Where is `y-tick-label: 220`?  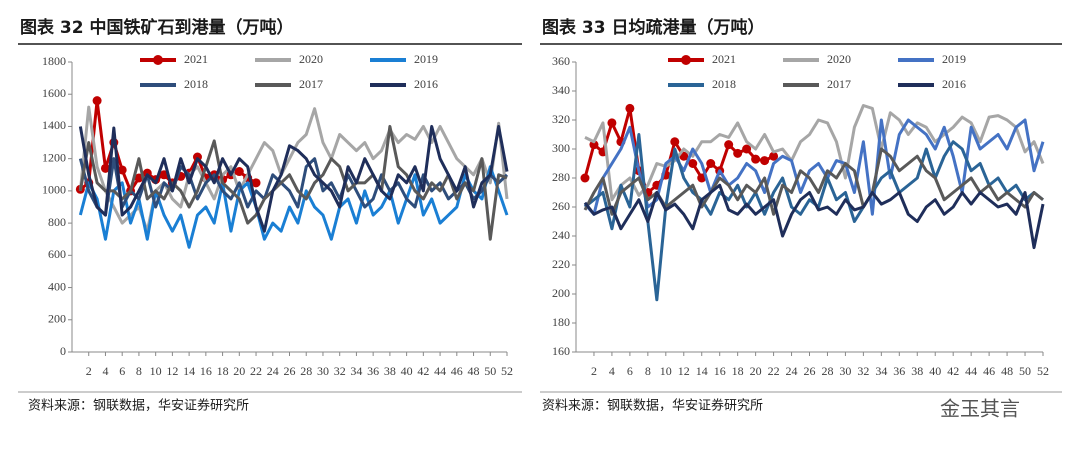
y-tick-label: 220 is located at coordinates (561, 264).